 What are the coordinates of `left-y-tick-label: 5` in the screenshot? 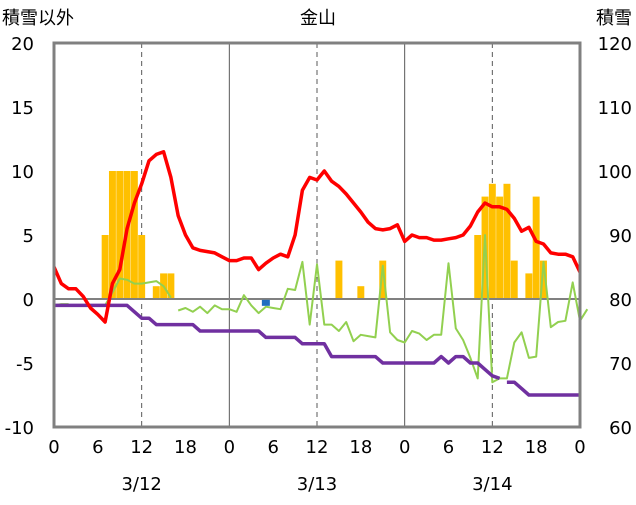 It's located at (28, 236).